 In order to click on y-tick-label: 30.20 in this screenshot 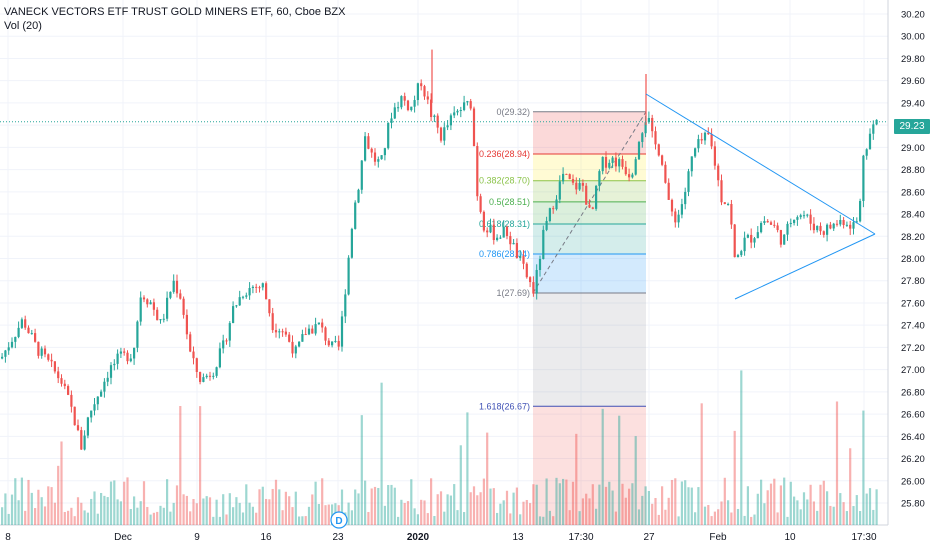, I will do `click(913, 15)`.